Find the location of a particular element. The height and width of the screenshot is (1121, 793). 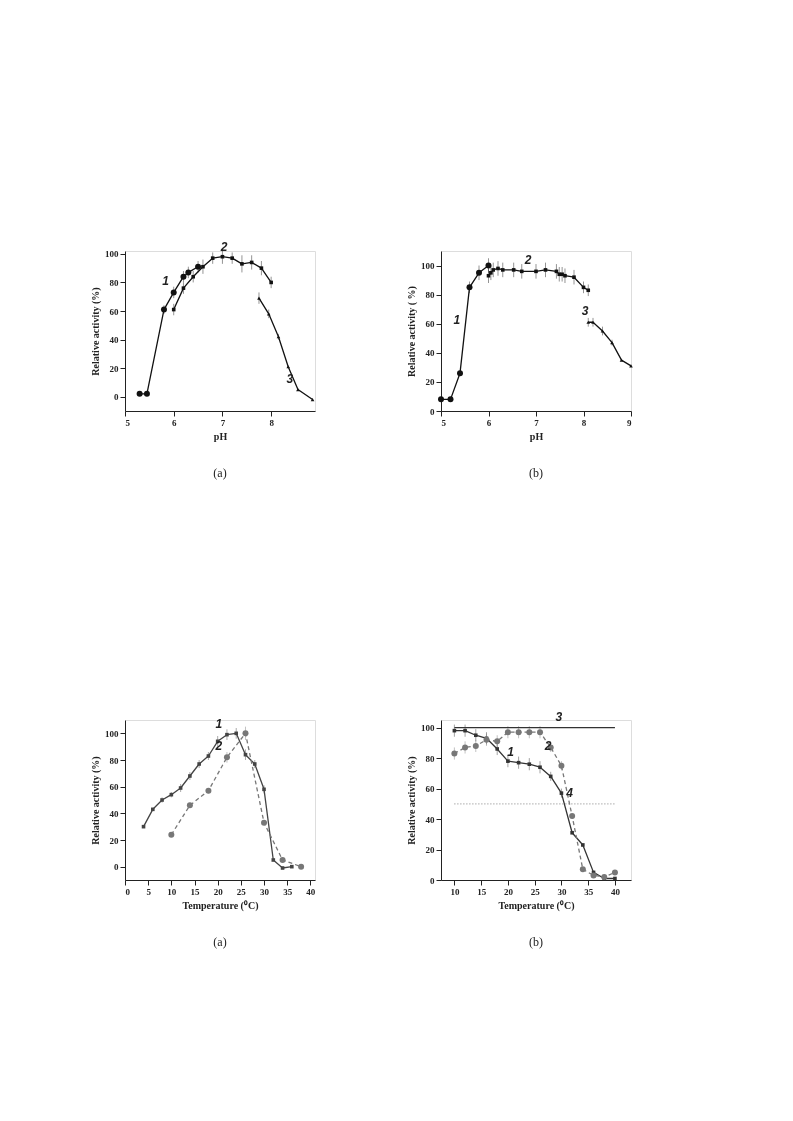

x-axis-title: Temperature (⁰C) is located at coordinates (220, 905).